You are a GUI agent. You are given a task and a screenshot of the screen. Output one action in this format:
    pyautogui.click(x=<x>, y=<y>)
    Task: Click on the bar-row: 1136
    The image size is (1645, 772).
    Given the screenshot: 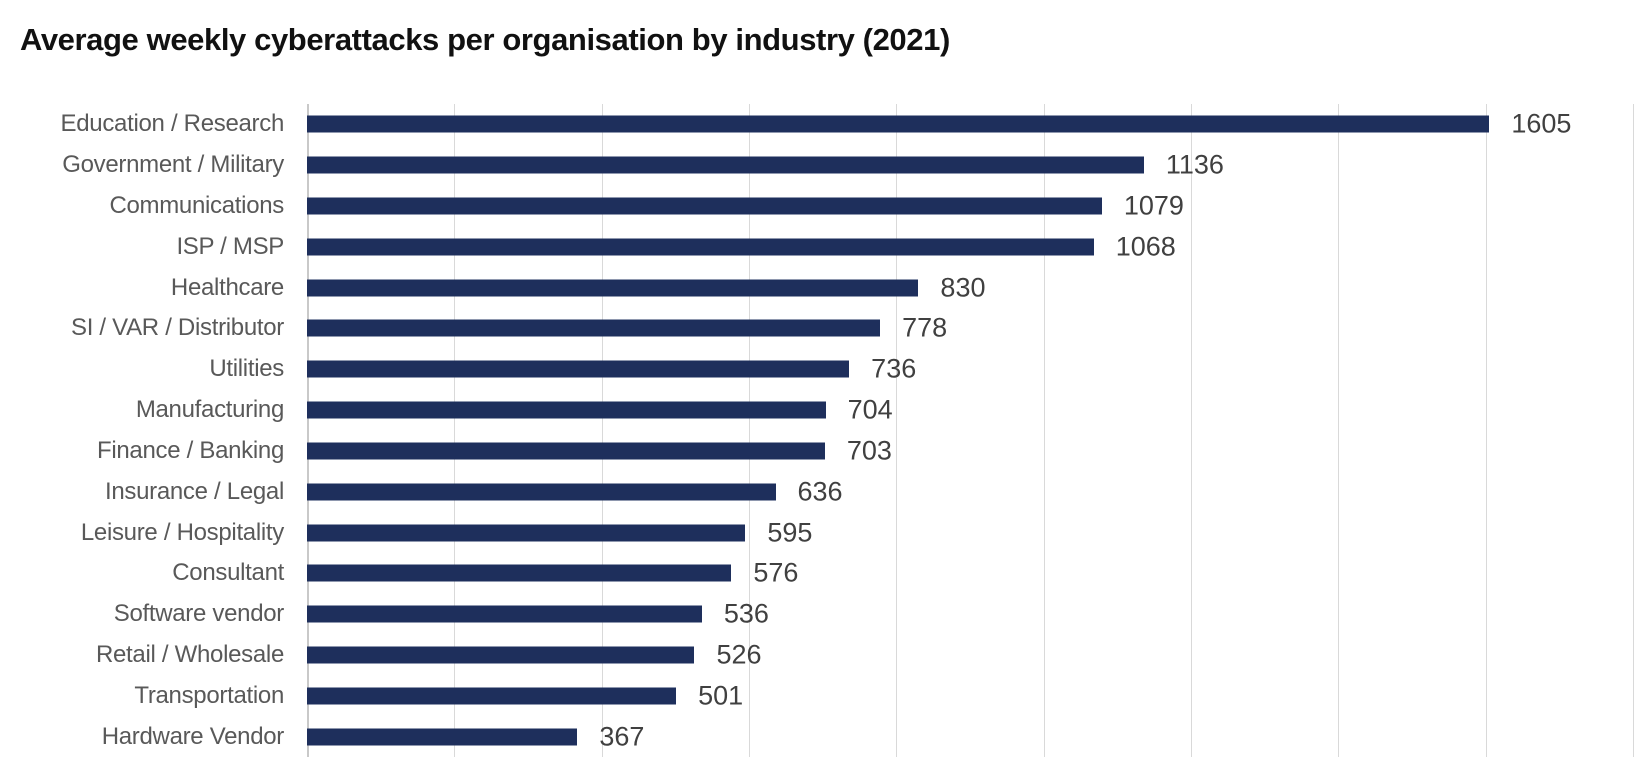 What is the action you would take?
    pyautogui.click(x=970, y=165)
    